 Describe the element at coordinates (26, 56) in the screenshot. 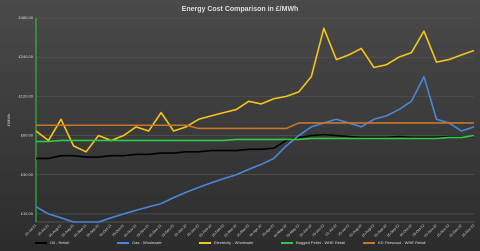

I see `y-tick-label: £240.00` at that location.